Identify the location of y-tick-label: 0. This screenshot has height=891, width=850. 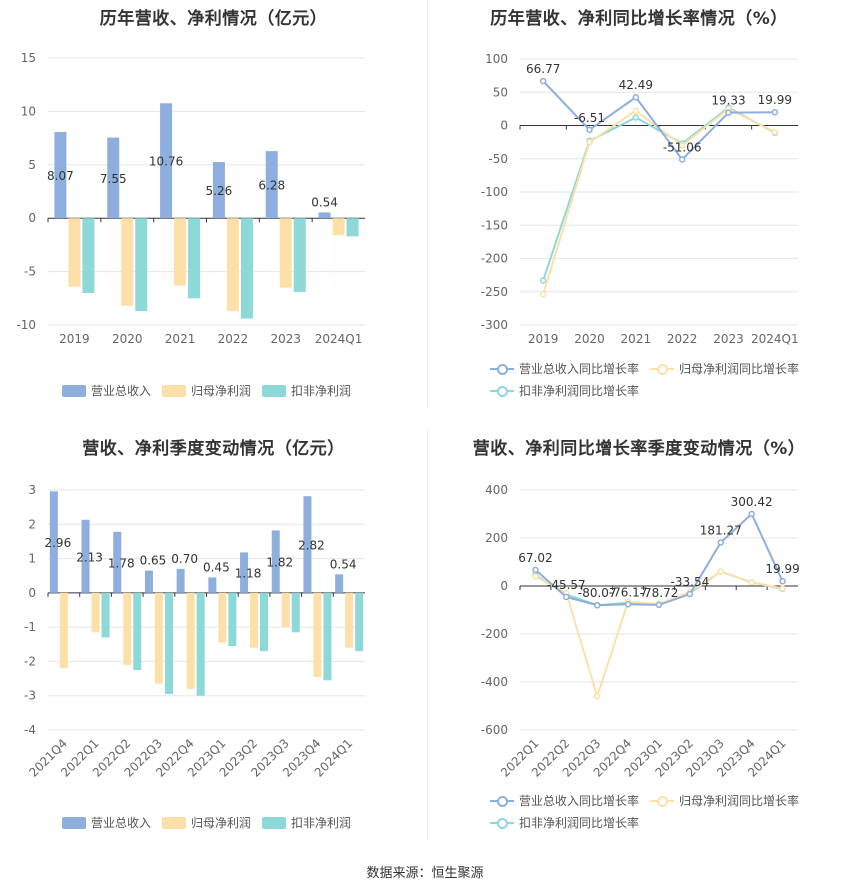
(504, 586).